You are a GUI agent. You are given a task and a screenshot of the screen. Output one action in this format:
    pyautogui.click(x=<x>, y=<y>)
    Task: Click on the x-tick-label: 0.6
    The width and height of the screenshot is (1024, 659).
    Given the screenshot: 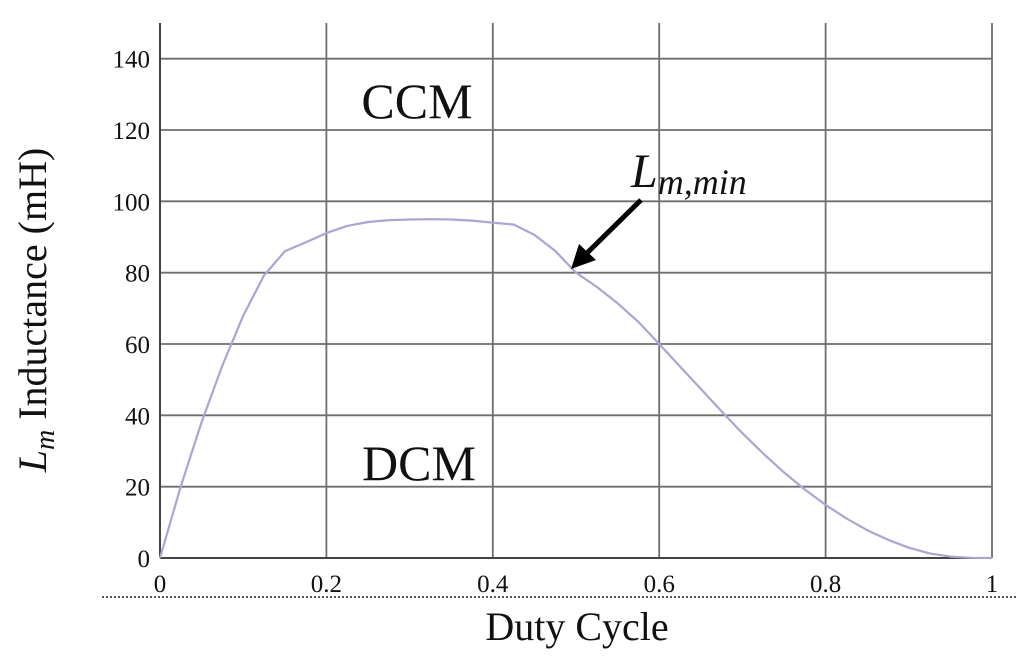 What is the action you would take?
    pyautogui.click(x=659, y=584)
    